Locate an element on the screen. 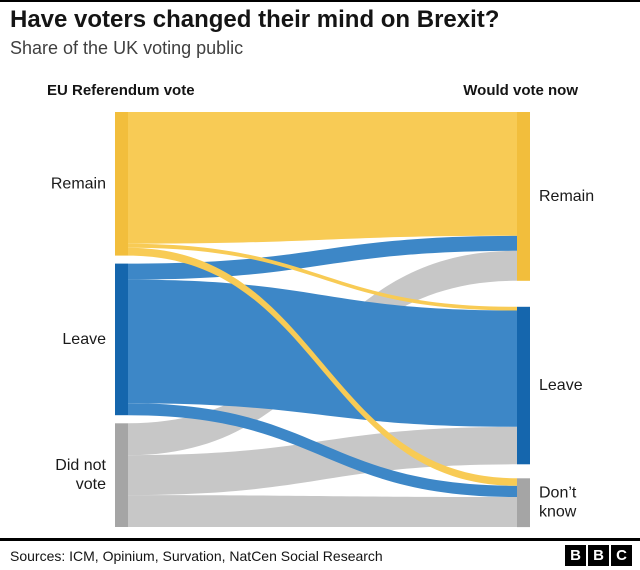 The width and height of the screenshot is (640, 570). bbc-logo: B B C is located at coordinates (598, 555).